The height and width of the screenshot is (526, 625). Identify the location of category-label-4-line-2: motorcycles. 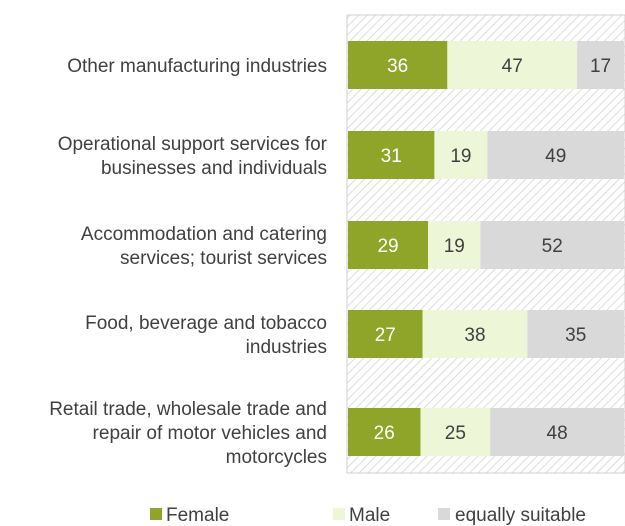
(276, 457).